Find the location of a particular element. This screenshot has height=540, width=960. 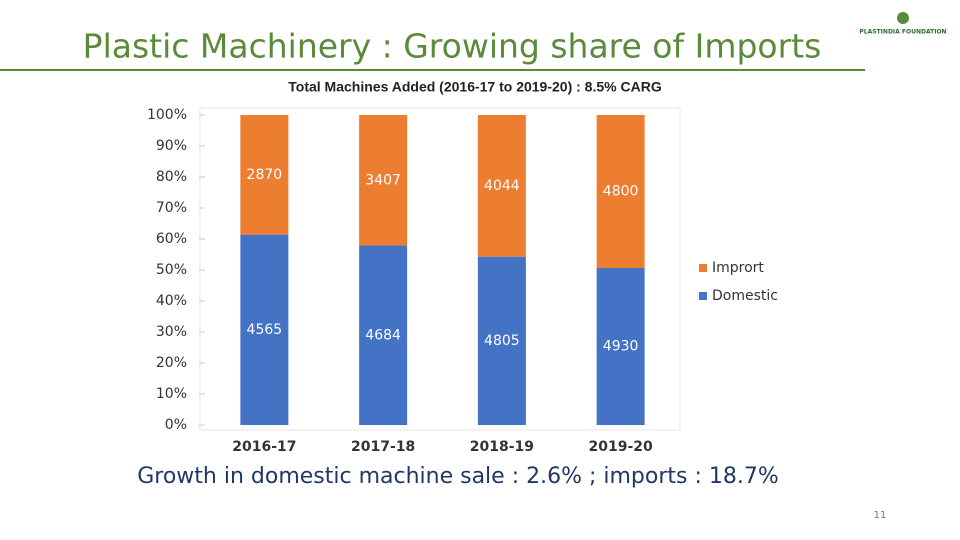

y-tick-label: 10% is located at coordinates (171, 394).